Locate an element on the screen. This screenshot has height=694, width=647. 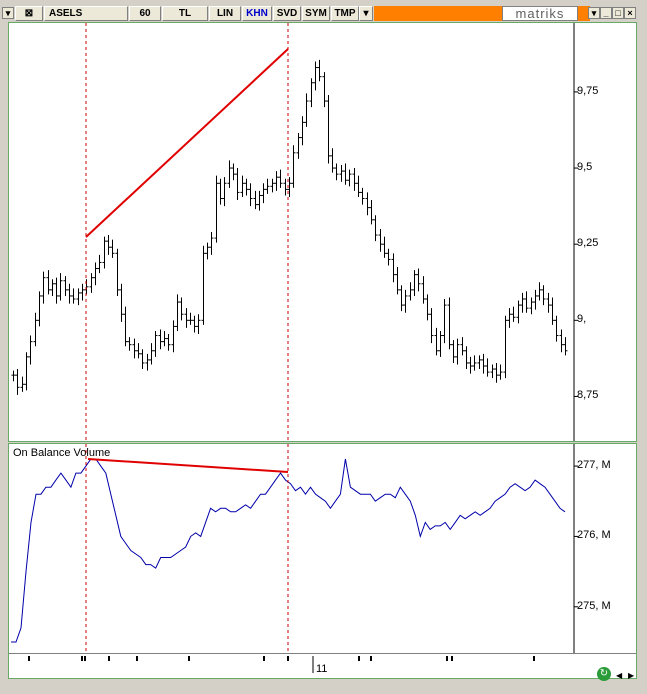
obv-tick-label: 276, M is located at coordinates (594, 535).